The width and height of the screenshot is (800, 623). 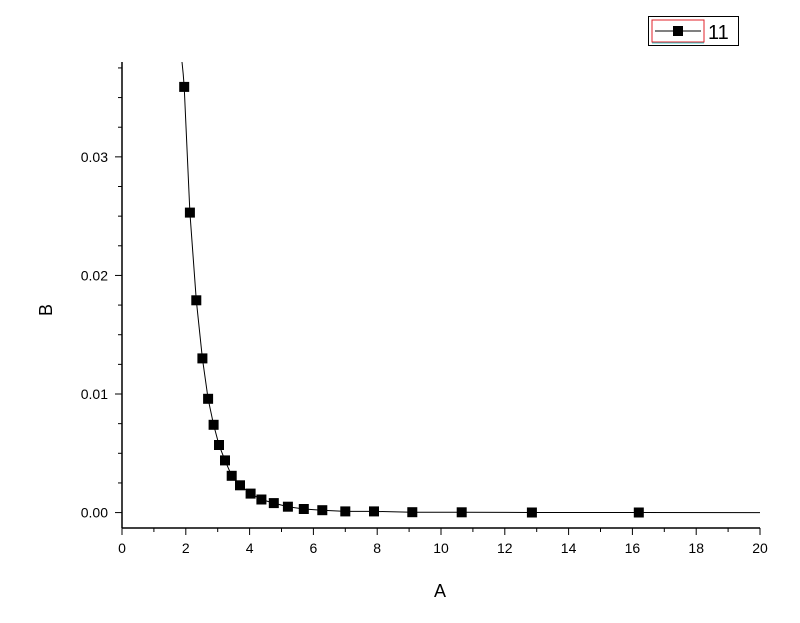 I want to click on x-tick-label: 8, so click(x=377, y=548).